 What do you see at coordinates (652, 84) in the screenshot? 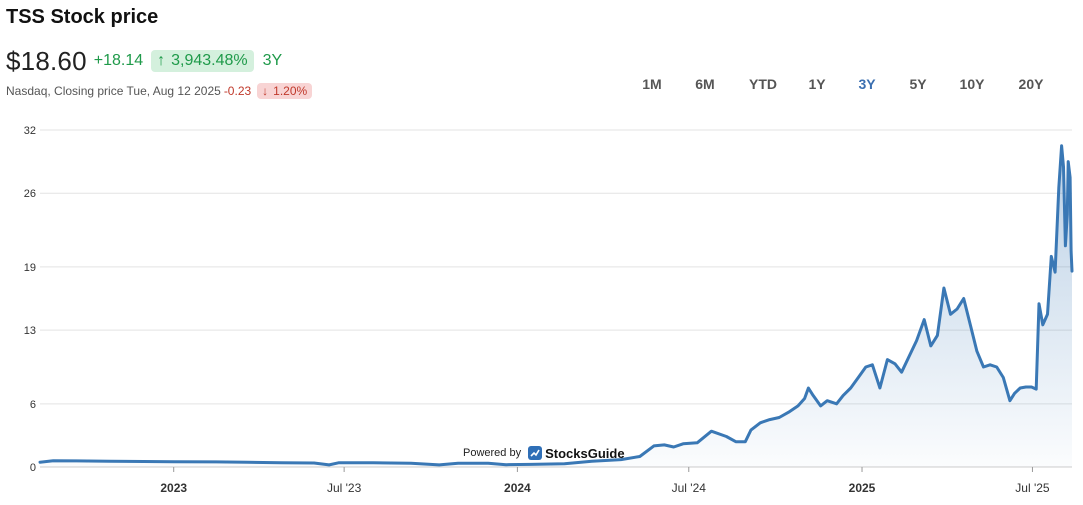
I see `range-button-1m: 1M` at bounding box center [652, 84].